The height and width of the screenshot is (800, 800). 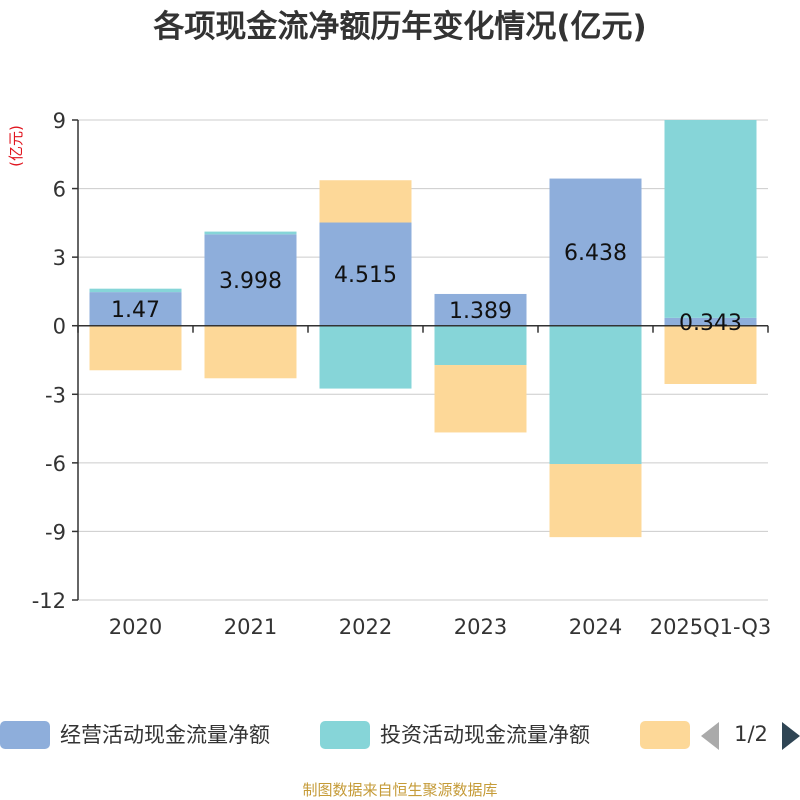 What do you see at coordinates (710, 354) in the screenshot?
I see `bar-financing-2025Q1-Q3` at bounding box center [710, 354].